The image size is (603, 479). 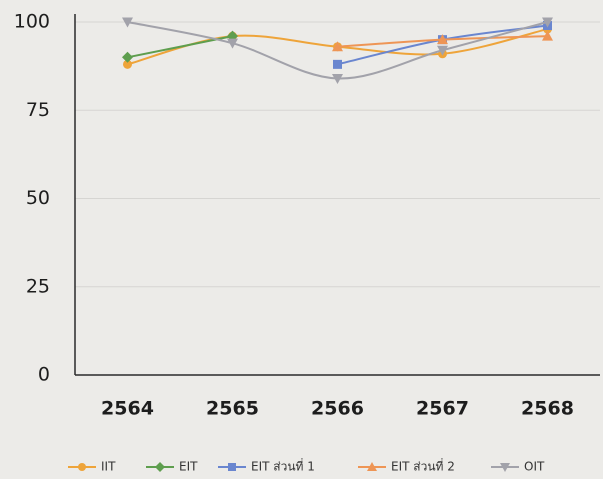 I want to click on x-tick-label: 2567, so click(x=442, y=409).